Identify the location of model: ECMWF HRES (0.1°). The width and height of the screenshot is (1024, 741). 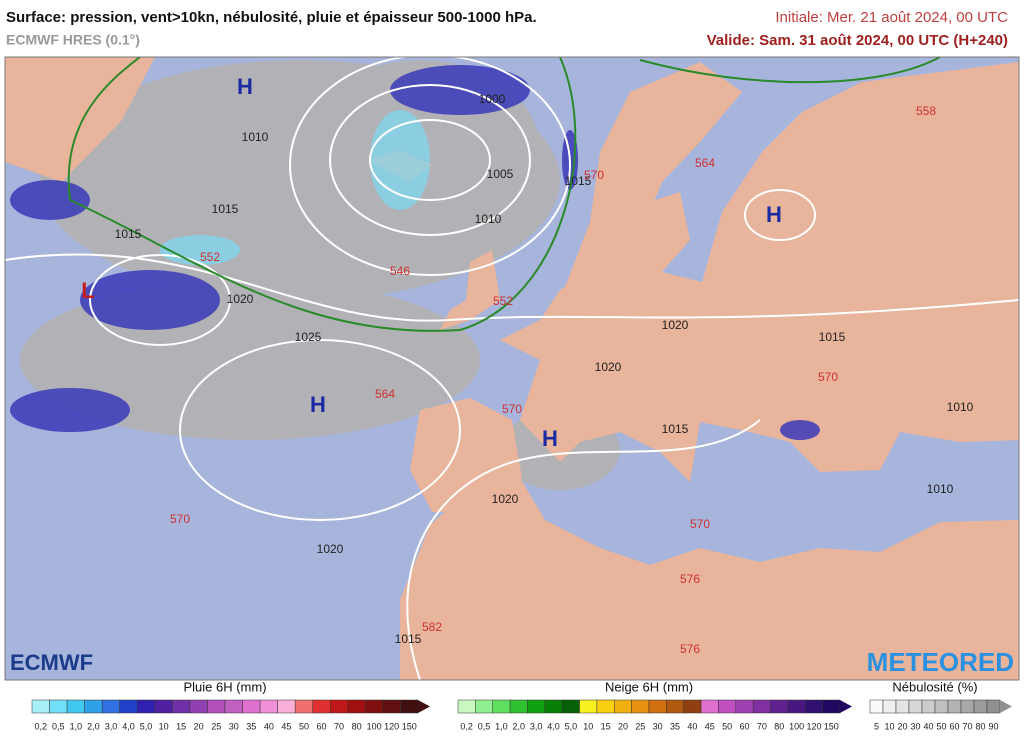
(73, 40).